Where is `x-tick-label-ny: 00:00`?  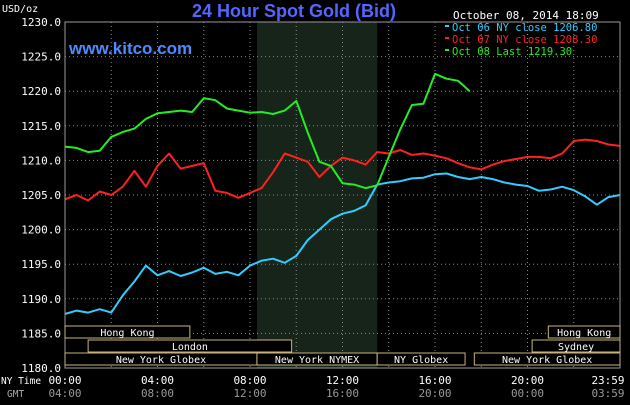 x-tick-label-ny: 00:00 is located at coordinates (64, 380).